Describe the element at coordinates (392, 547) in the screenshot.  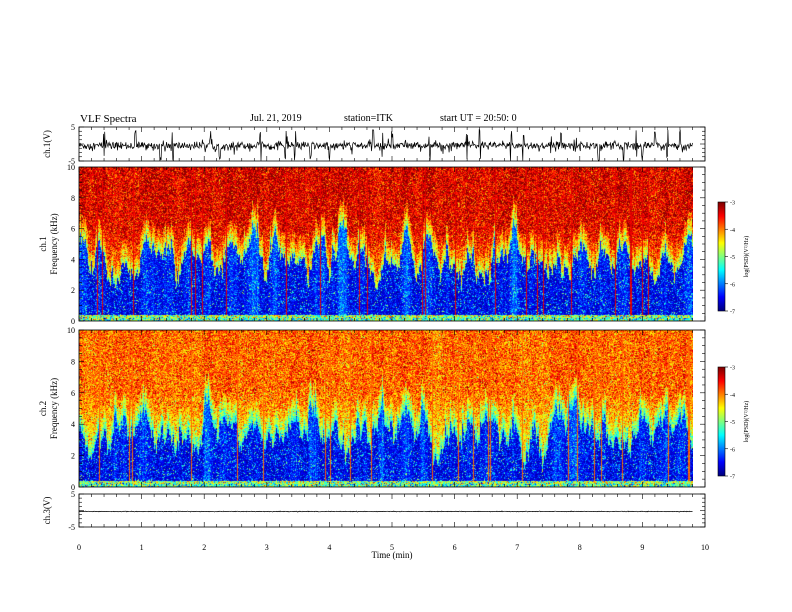
I see `x-tick-label: 5` at that location.